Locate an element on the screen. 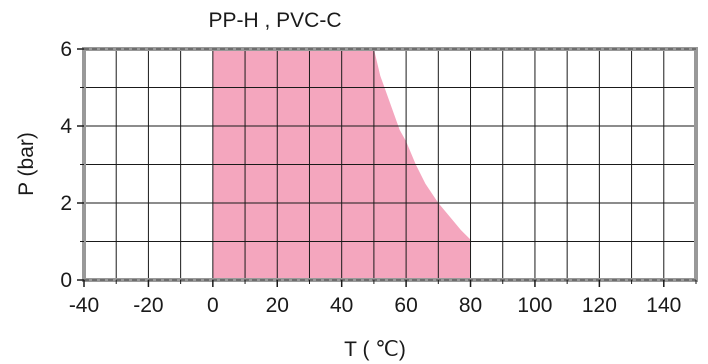  x-tick-label: 80 is located at coordinates (470, 305).